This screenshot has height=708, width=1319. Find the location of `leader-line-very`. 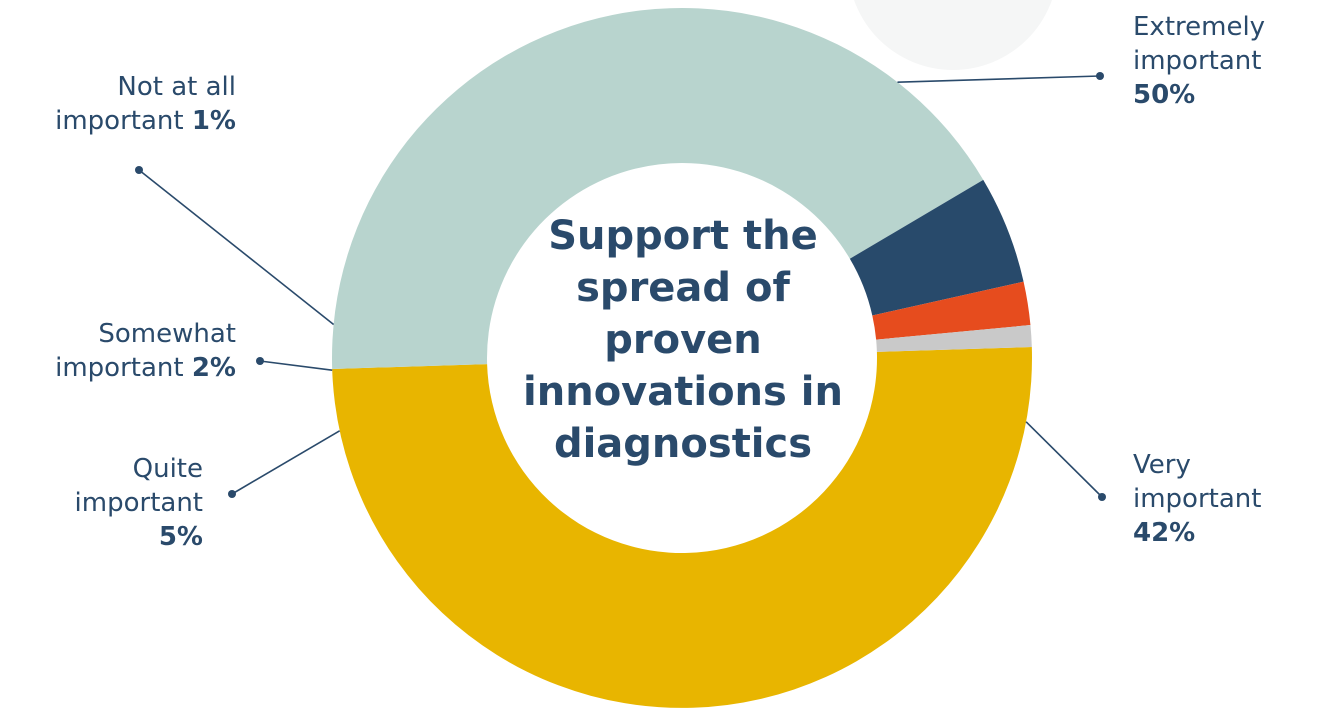

leader-line-very is located at coordinates (1064, 459).